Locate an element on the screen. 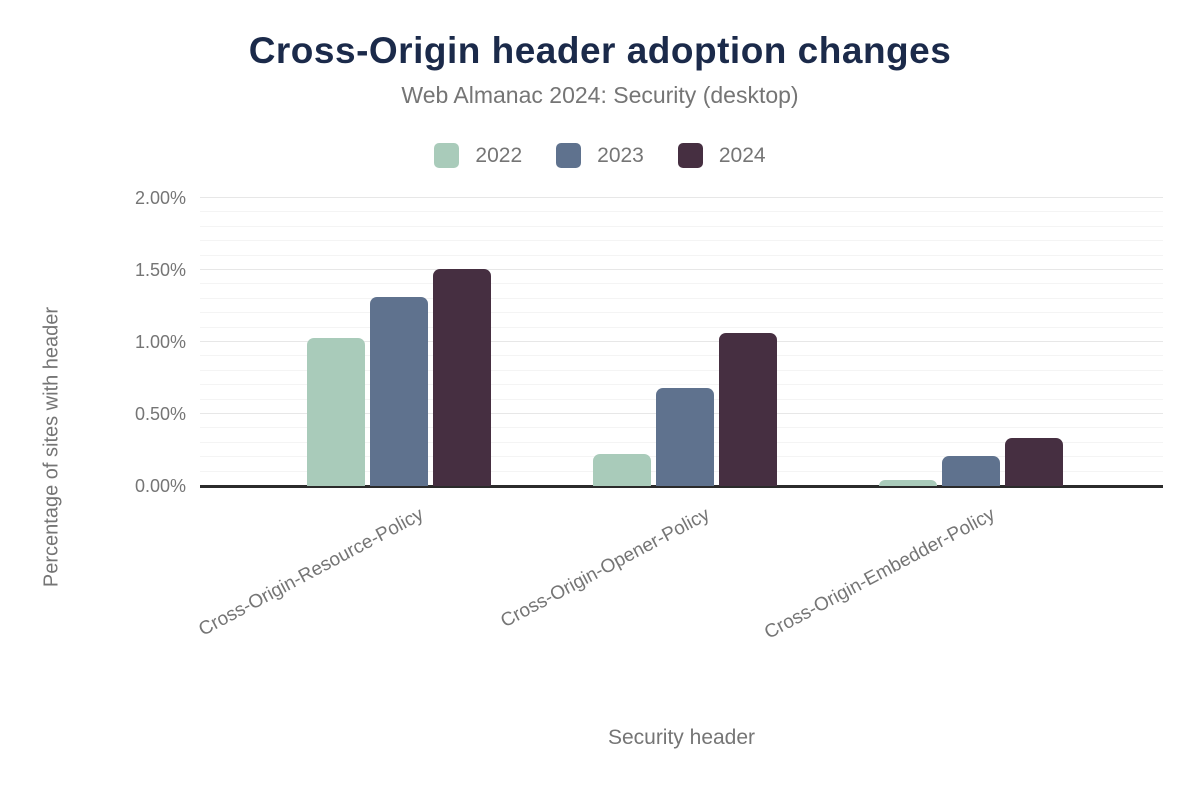 The height and width of the screenshot is (802, 1200). legend: 2022 2023 2024 is located at coordinates (600, 155).